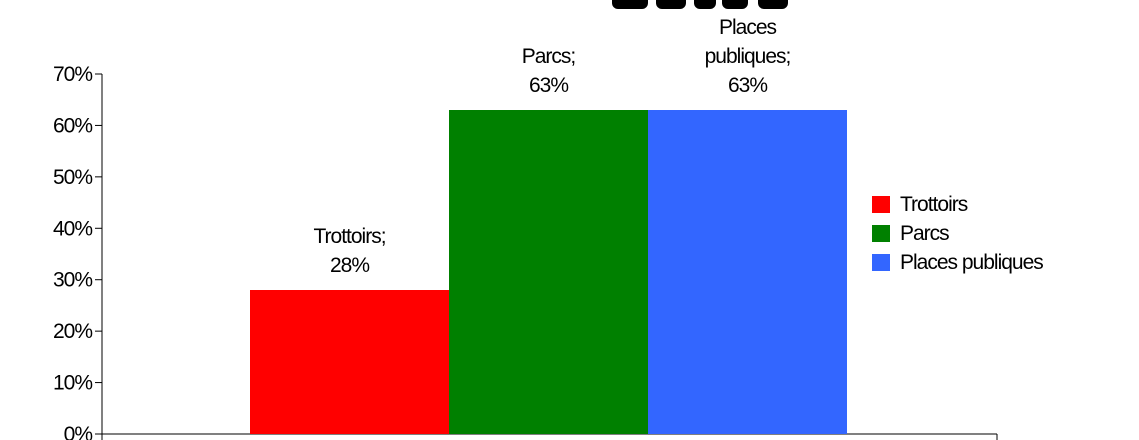  What do you see at coordinates (72, 228) in the screenshot?
I see `y-tick-label: 40%` at bounding box center [72, 228].